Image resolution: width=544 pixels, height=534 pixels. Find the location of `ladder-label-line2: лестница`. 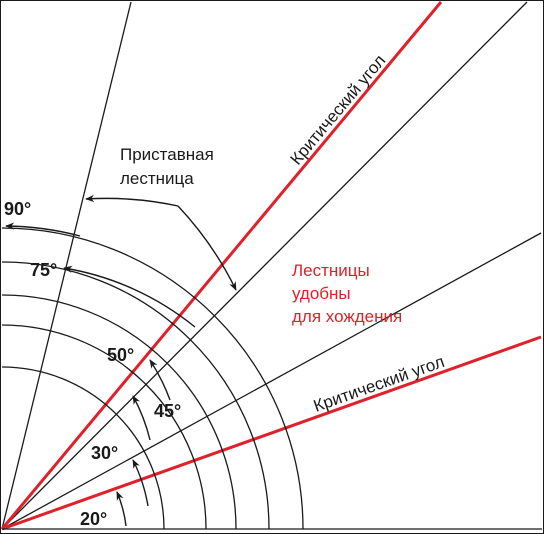

ladder-label-line2: лестница is located at coordinates (157, 178).